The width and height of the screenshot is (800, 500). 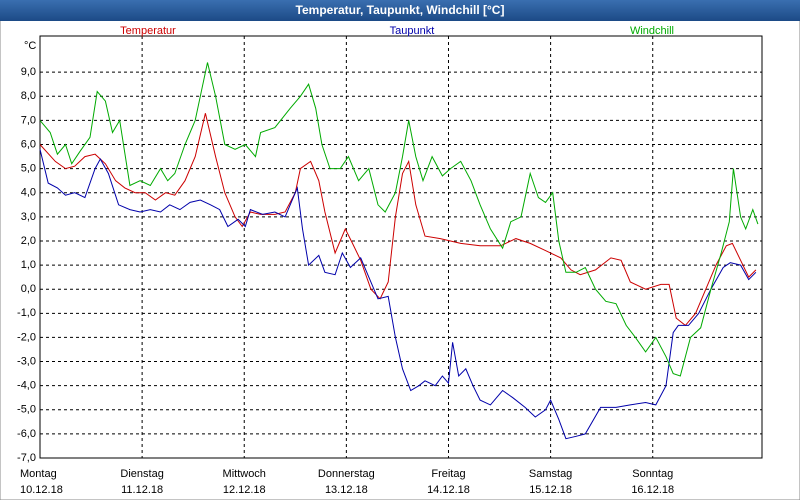 I want to click on y-tick-label: 5,0, so click(x=28, y=169).